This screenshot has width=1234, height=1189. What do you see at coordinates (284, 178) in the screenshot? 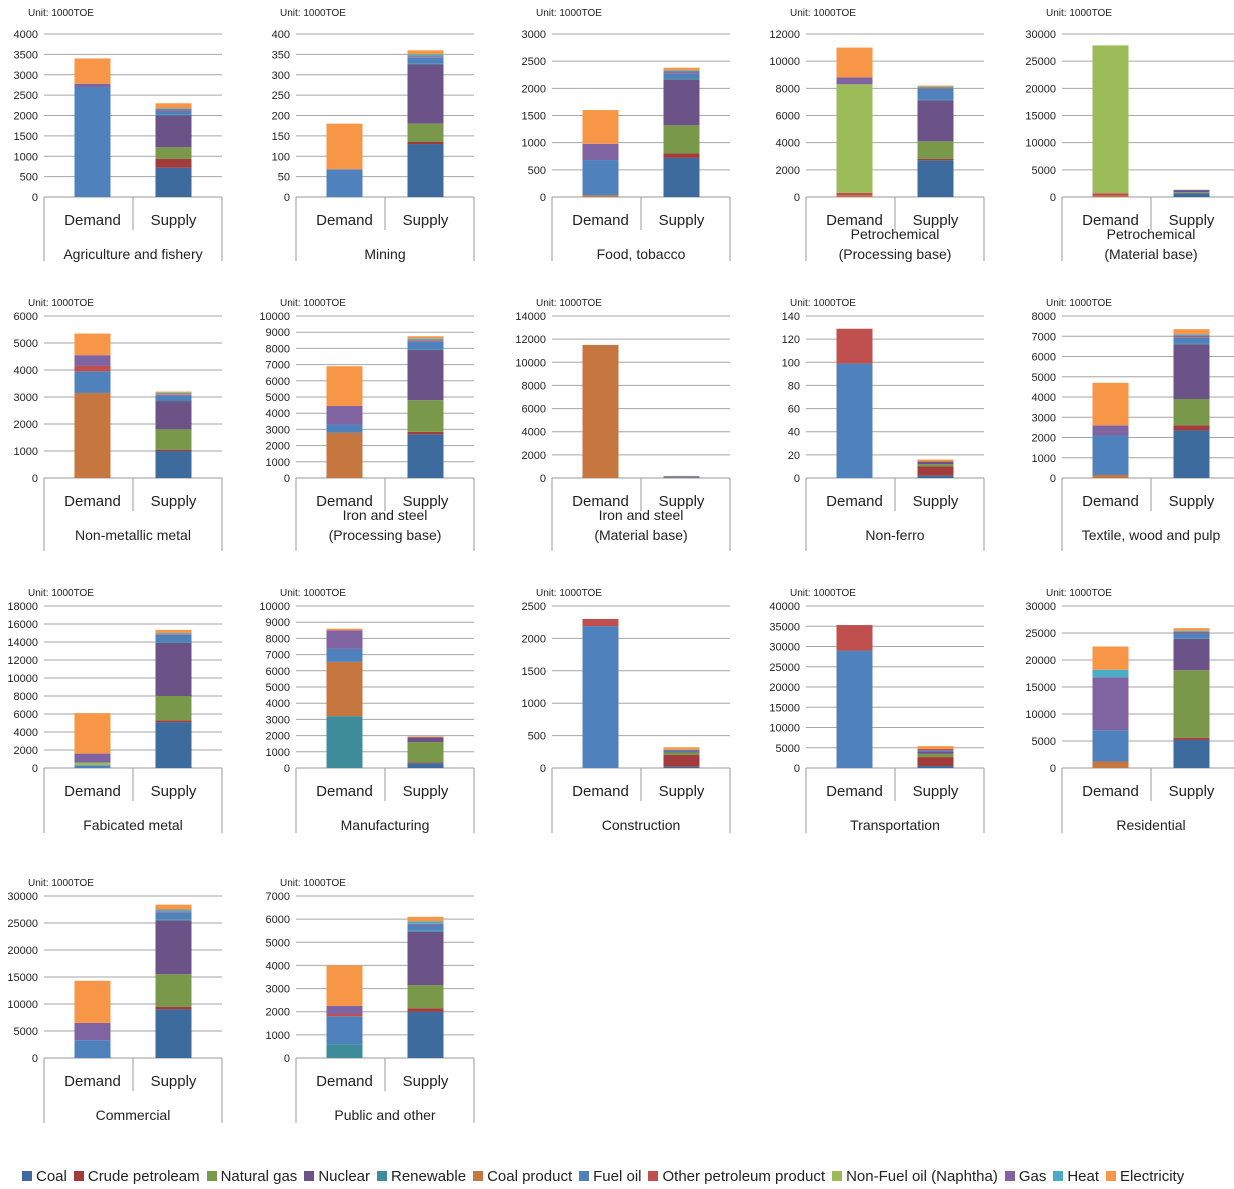
I see `y-tick-label: 50` at bounding box center [284, 178].